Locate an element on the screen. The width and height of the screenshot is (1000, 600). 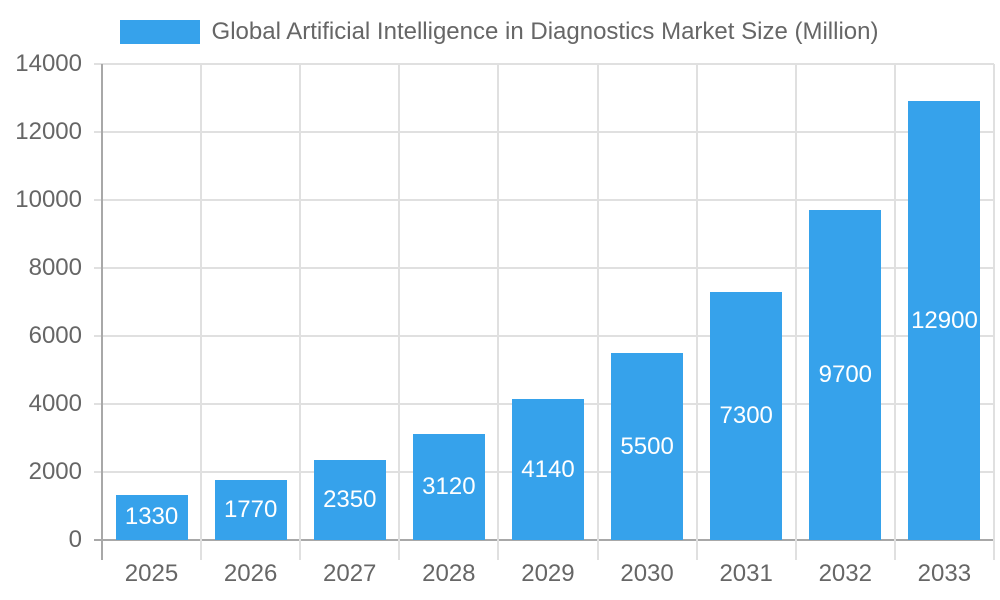
bar-value-label: 9700 is located at coordinates (845, 375).